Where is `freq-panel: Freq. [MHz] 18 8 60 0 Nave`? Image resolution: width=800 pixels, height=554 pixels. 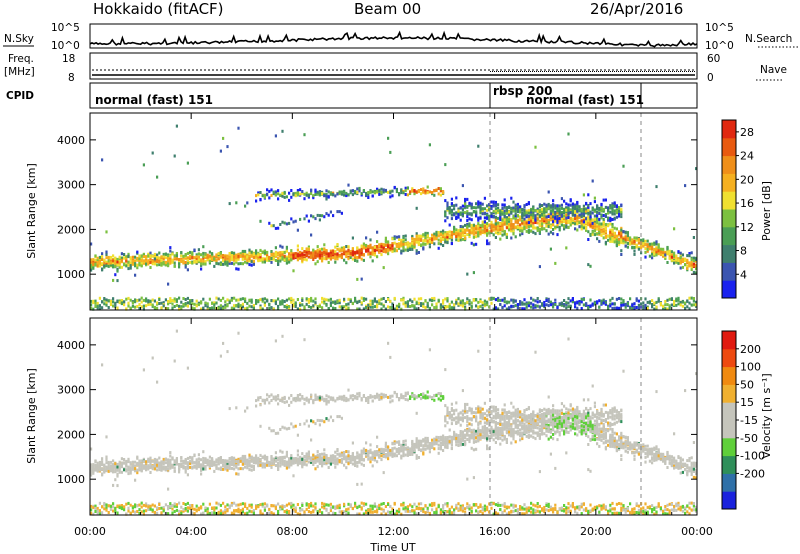 freq-panel: Freq. [MHz] 18 8 60 0 Nave is located at coordinates (395, 68).